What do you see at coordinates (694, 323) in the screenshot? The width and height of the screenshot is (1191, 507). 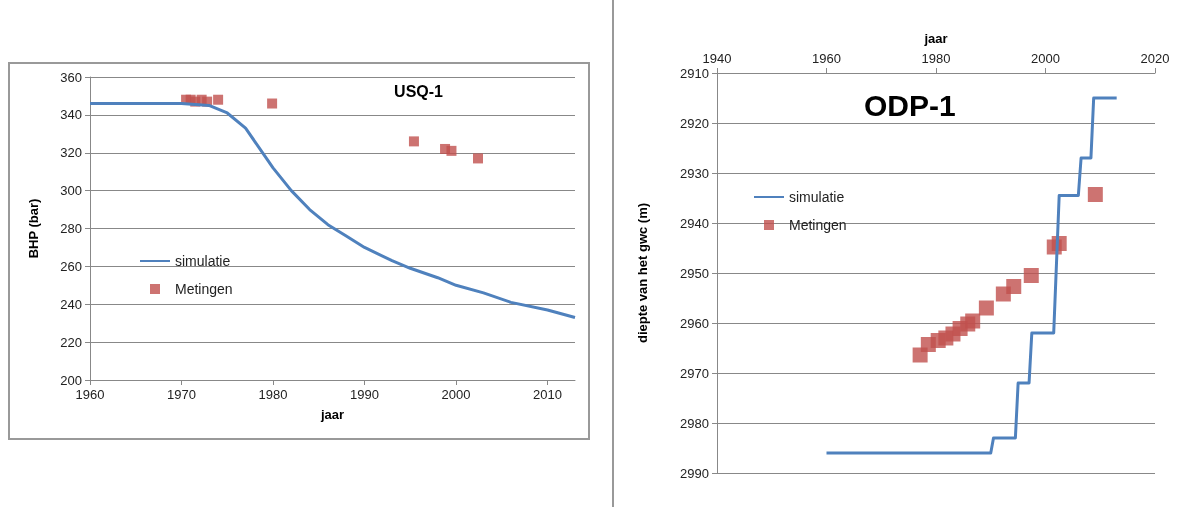 I see `y-tick-label: 2960` at bounding box center [694, 323].